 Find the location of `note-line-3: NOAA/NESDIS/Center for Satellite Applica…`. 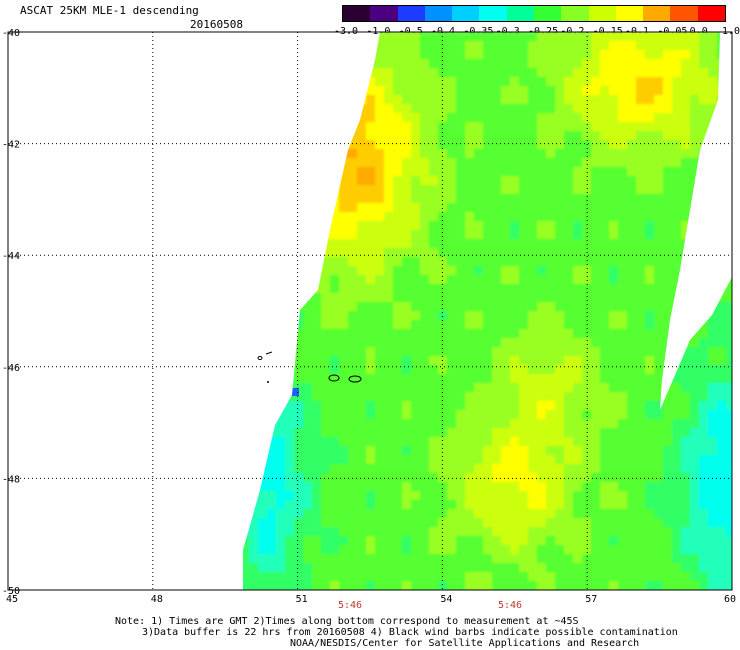

note-line-3: NOAA/NESDIS/Center for Satellite Applica… is located at coordinates (465, 643).